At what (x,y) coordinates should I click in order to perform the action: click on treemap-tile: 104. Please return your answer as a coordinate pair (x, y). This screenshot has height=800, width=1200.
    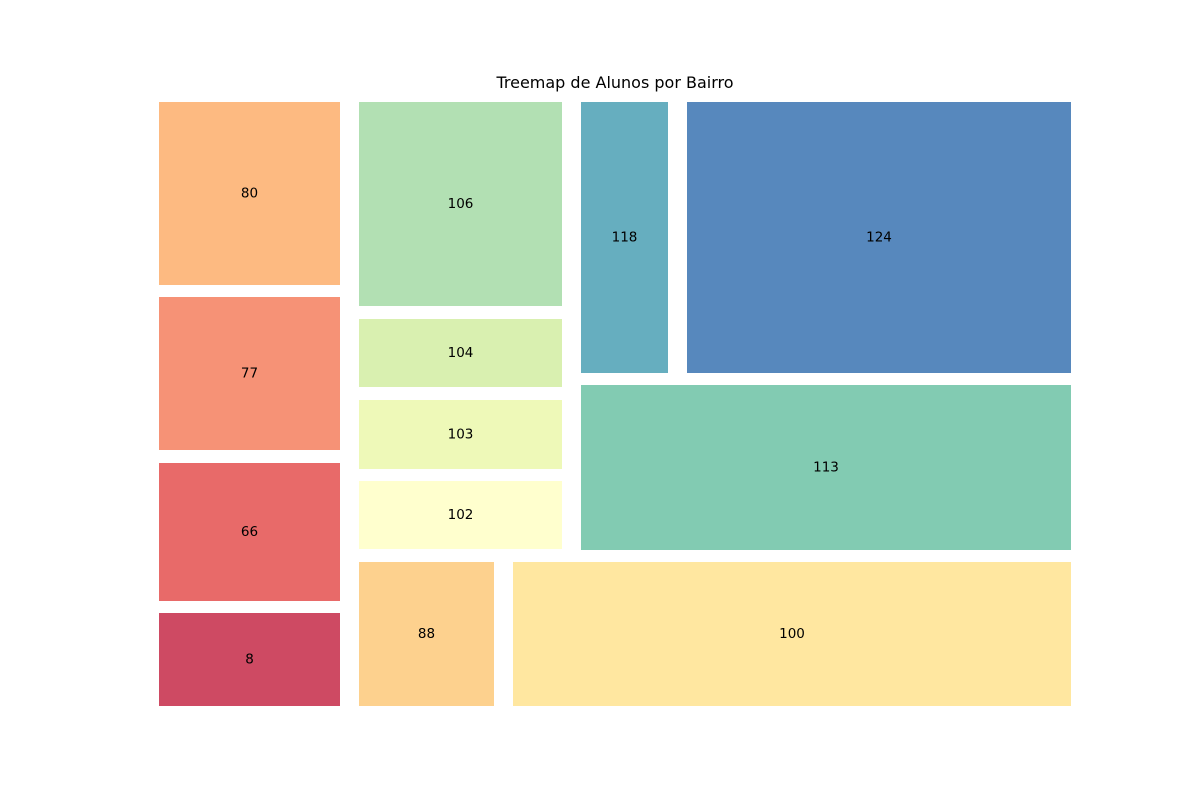
    Looking at the image, I should click on (460, 353).